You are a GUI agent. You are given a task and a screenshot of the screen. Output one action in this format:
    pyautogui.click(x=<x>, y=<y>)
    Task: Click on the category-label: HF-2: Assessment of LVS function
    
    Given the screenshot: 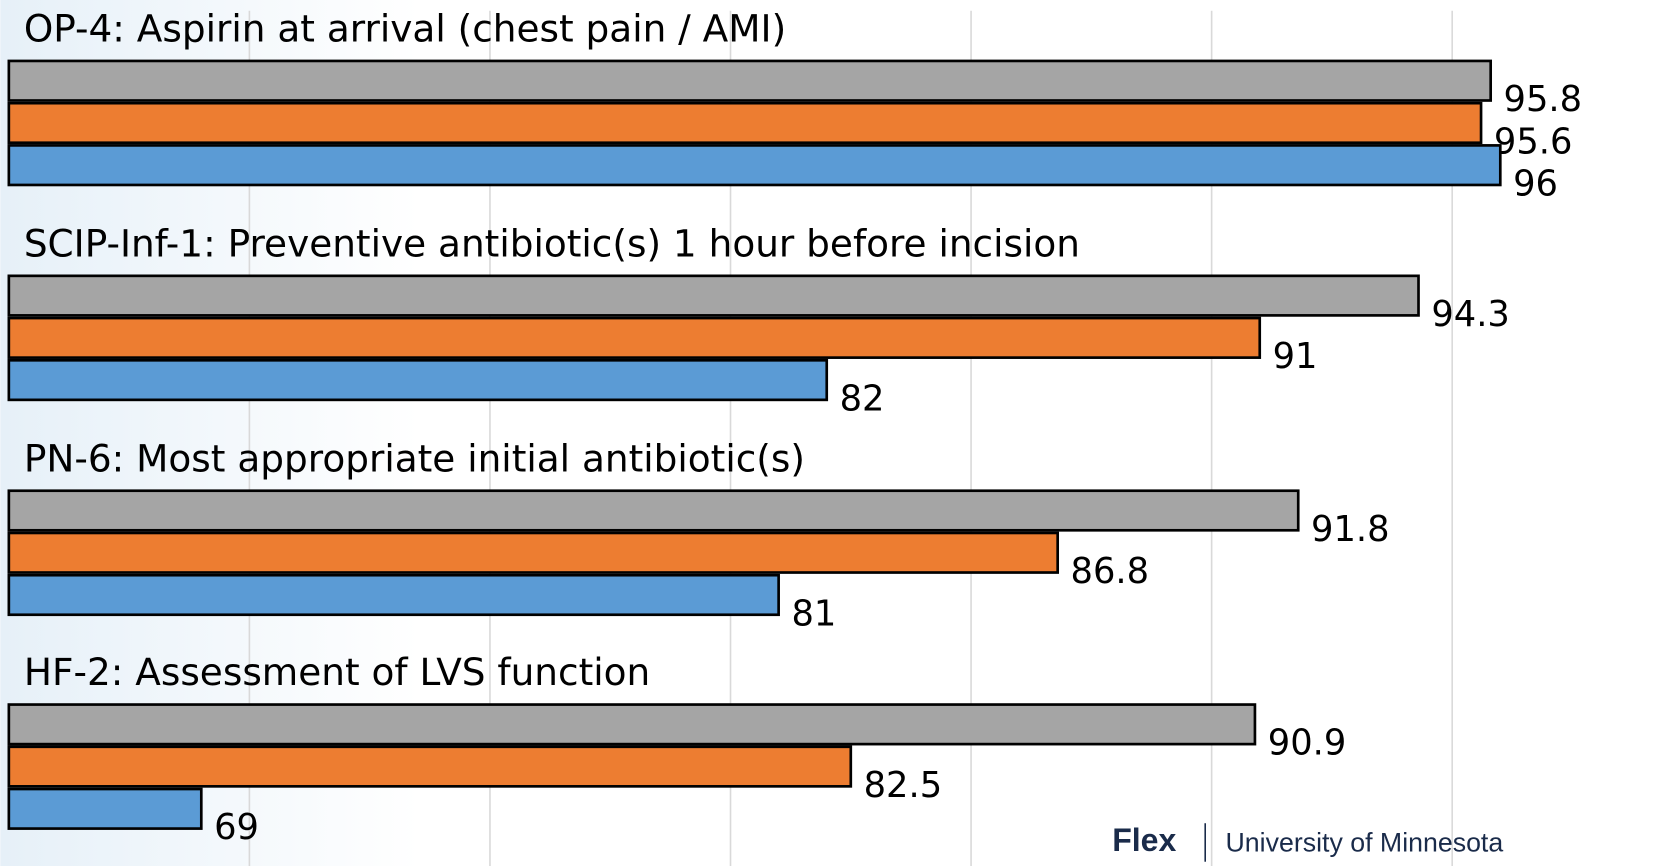 What is the action you would take?
    pyautogui.click(x=337, y=672)
    